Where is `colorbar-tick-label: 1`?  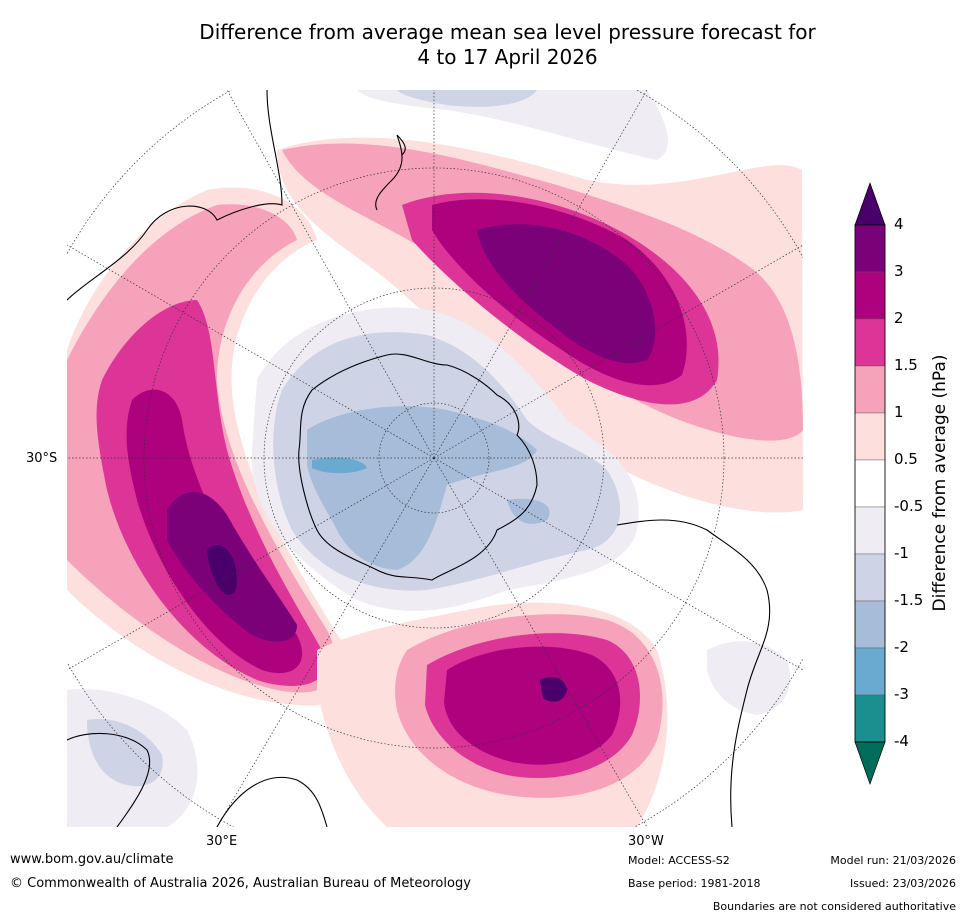 colorbar-tick-label: 1 is located at coordinates (899, 412).